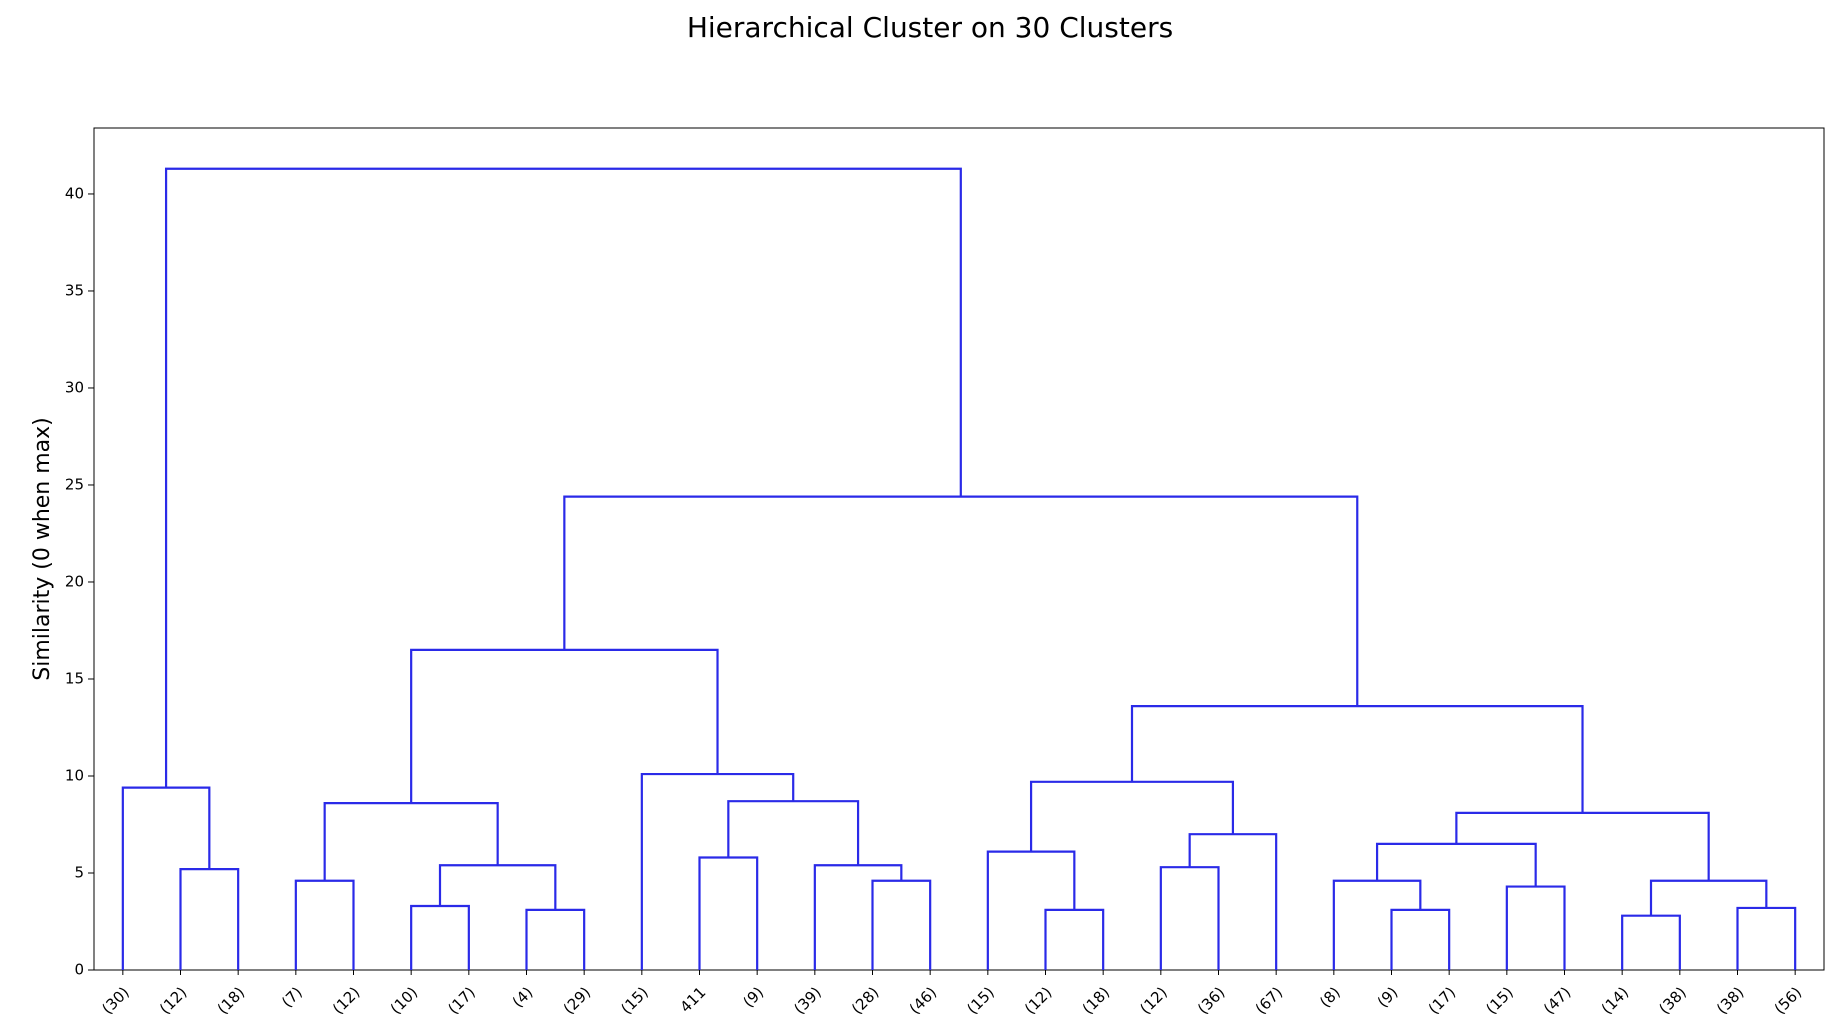  What do you see at coordinates (923, 1000) in the screenshot?
I see `x-tick-label: (46)` at bounding box center [923, 1000].